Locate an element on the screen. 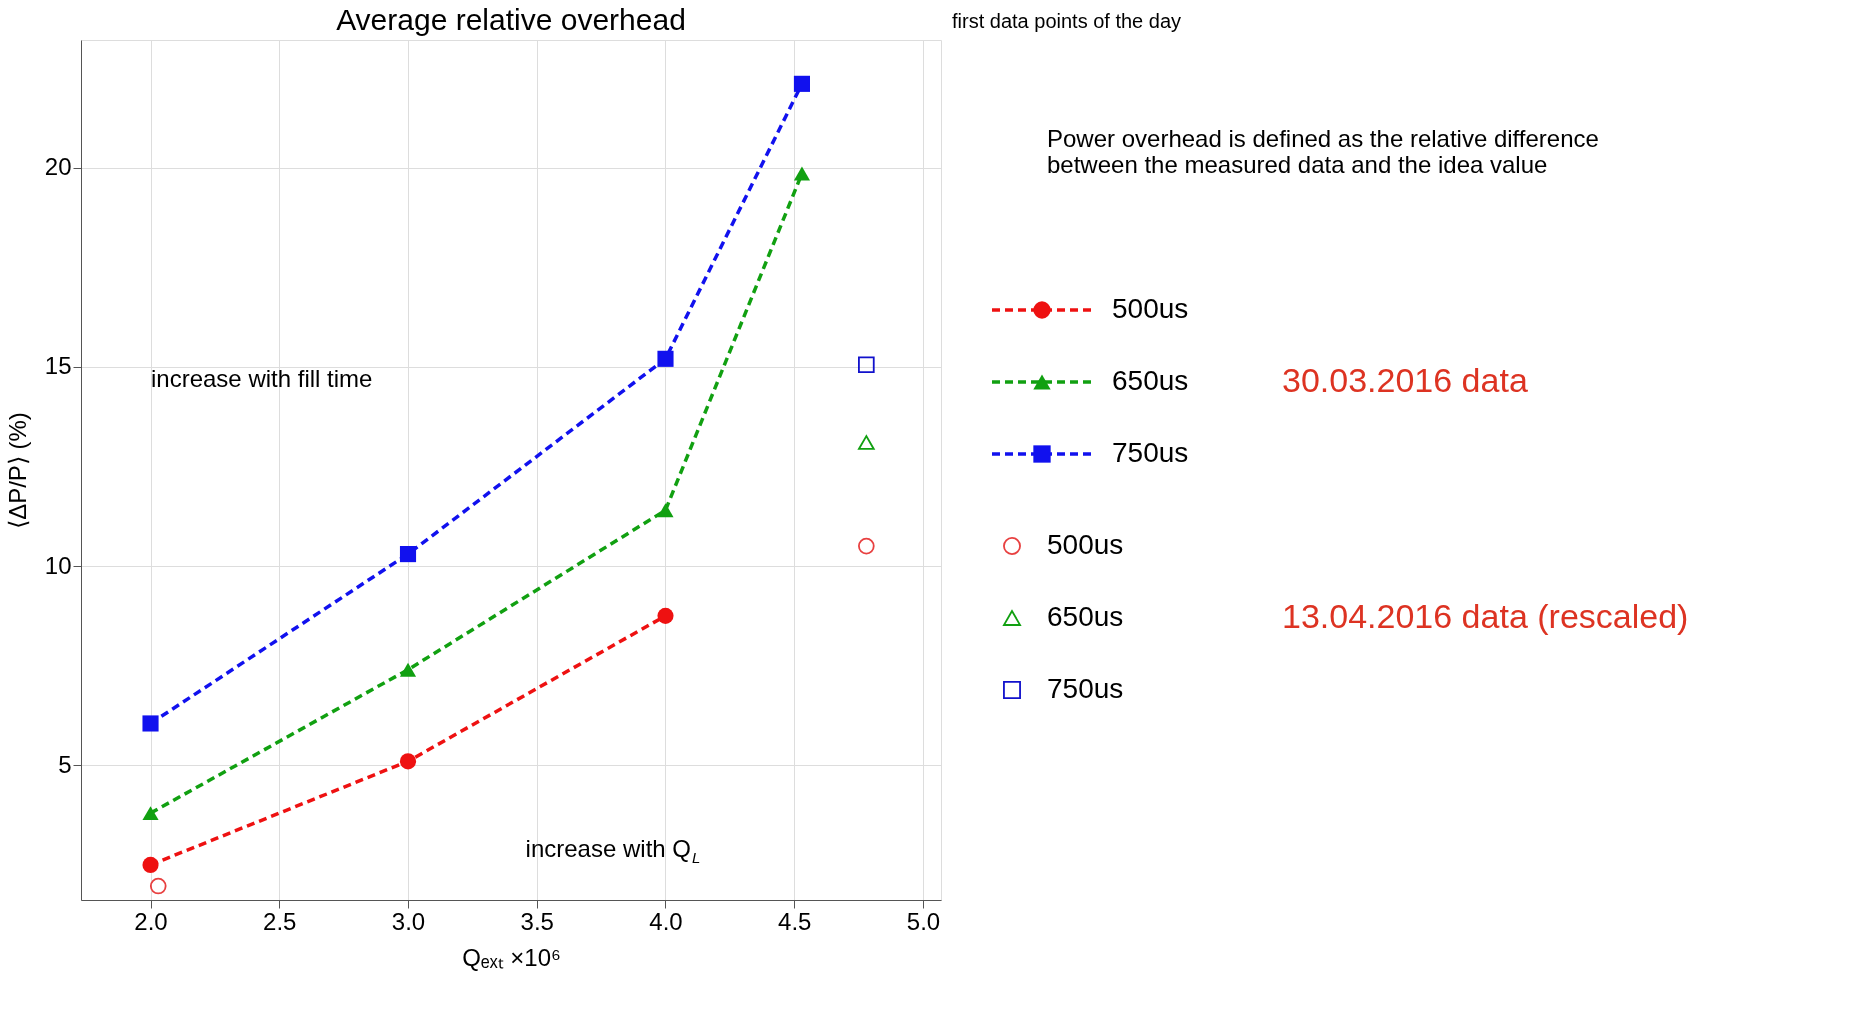  x-axis-title: Qₑₓₜ ×10⁶ is located at coordinates (511, 957).